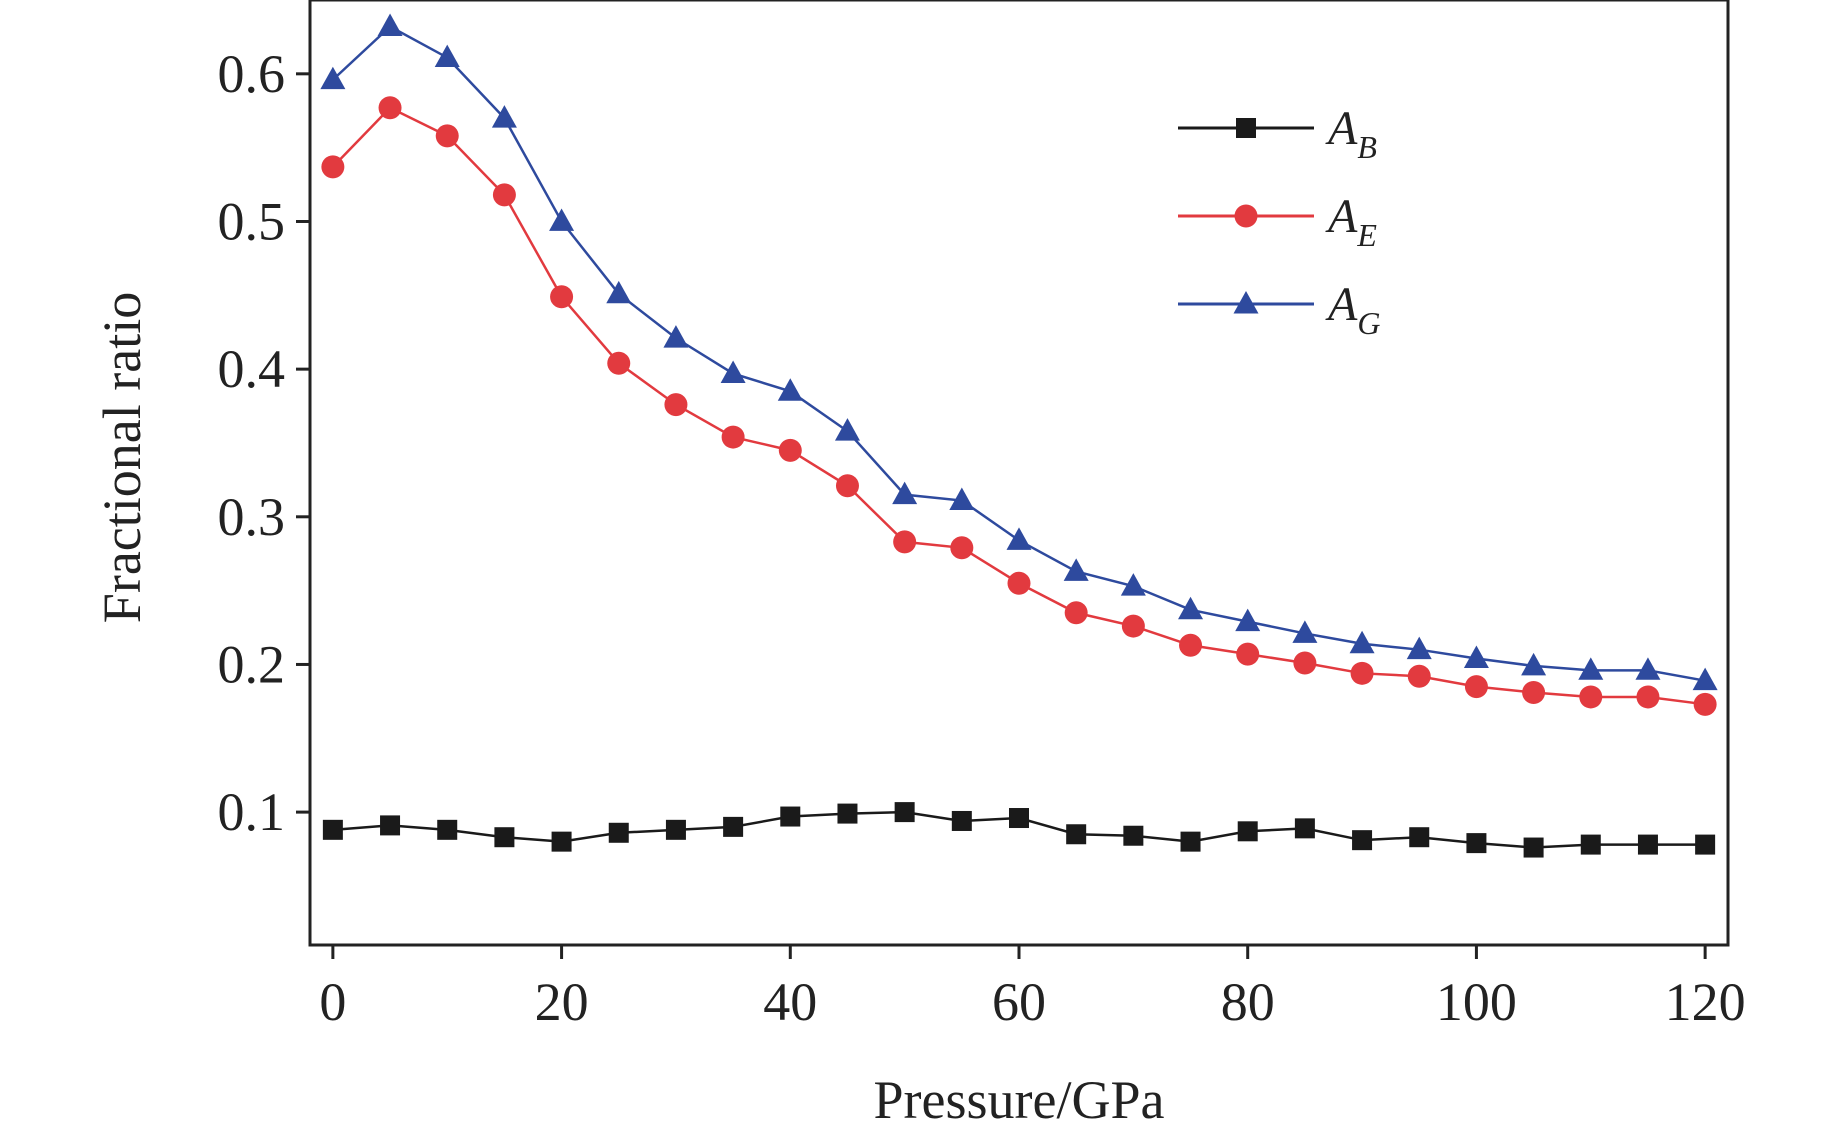 The width and height of the screenshot is (1843, 1136). I want to click on legend-marker-A_G, so click(1246, 302).